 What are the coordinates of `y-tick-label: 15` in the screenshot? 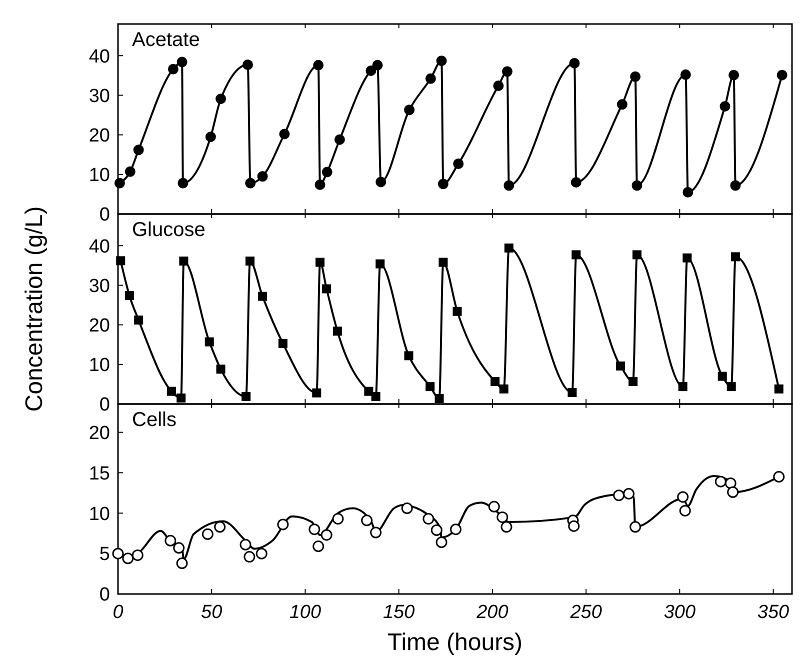 It's located at (99, 473).